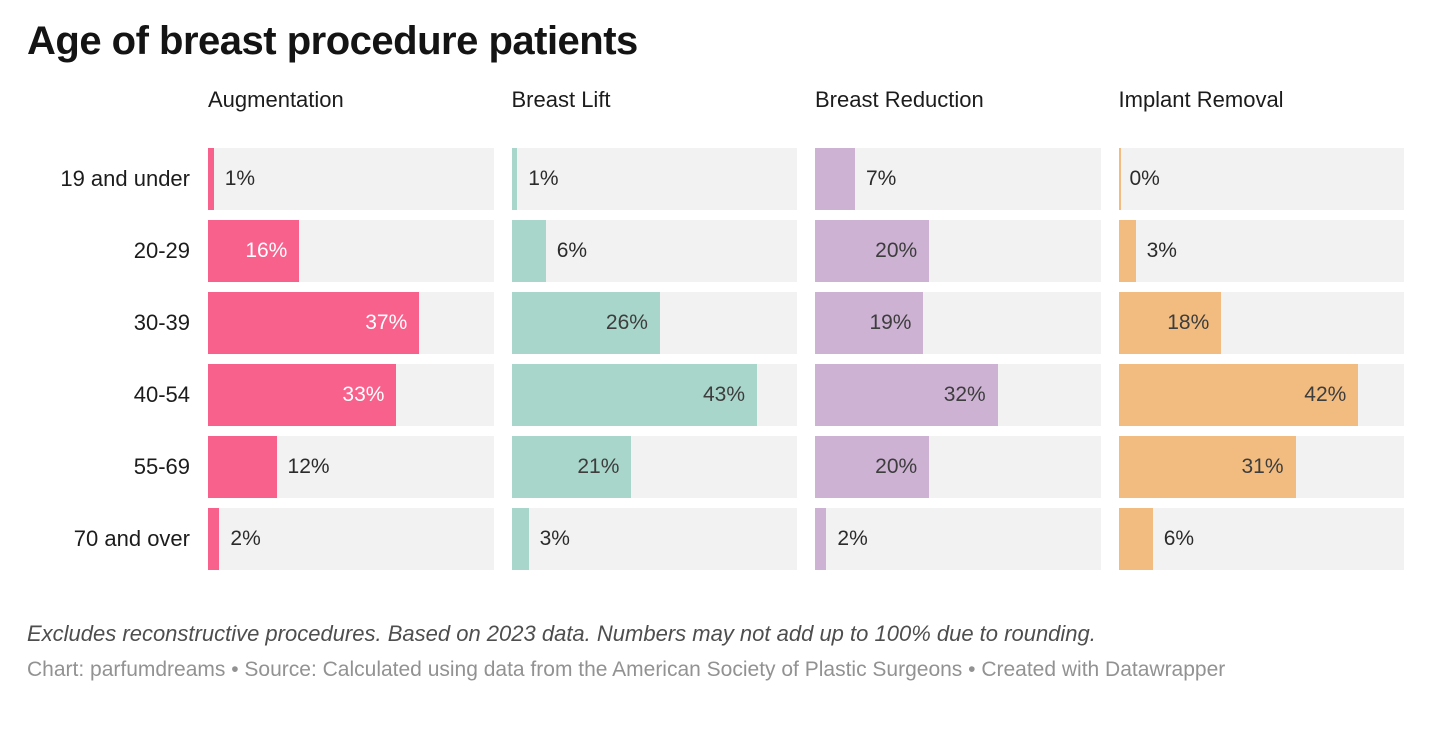  What do you see at coordinates (161, 250) in the screenshot?
I see `row-label: 20-29` at bounding box center [161, 250].